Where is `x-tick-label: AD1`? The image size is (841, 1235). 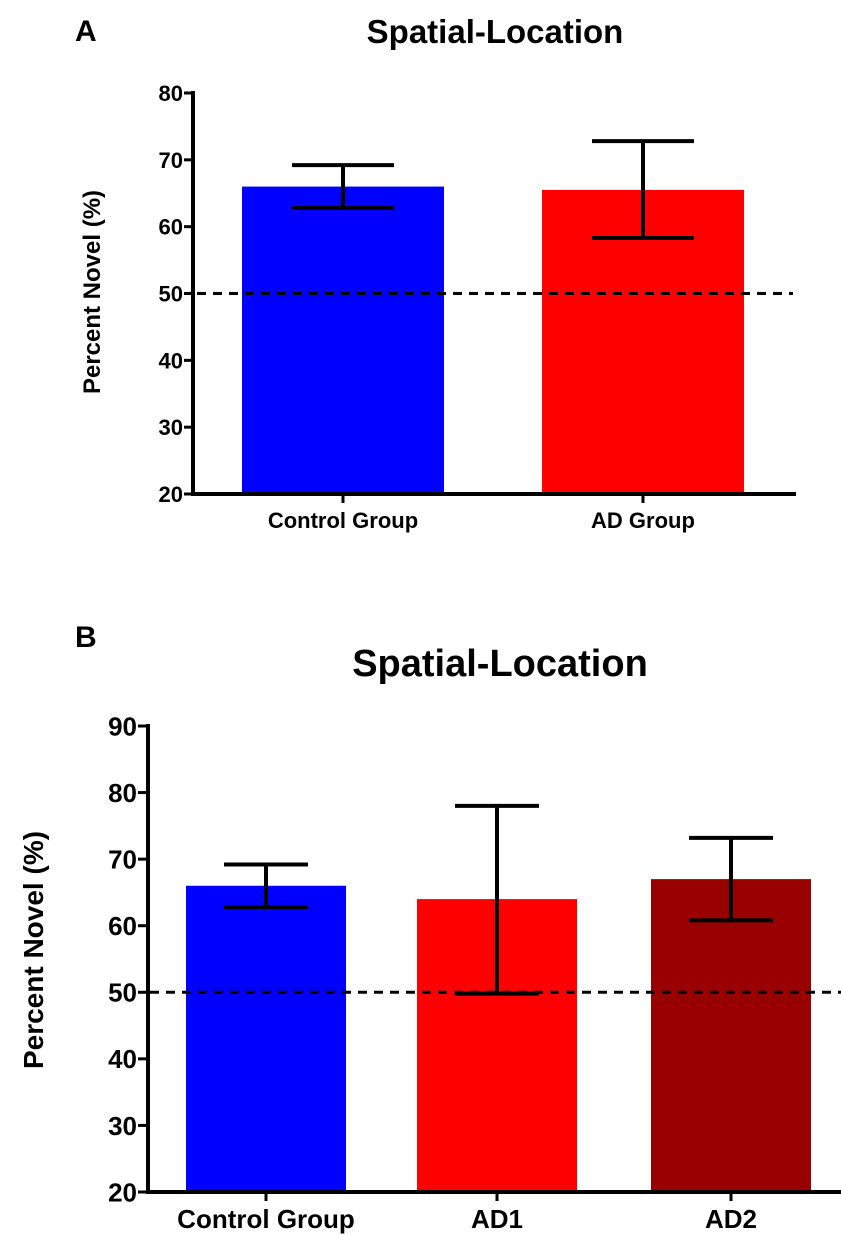
x-tick-label: AD1 is located at coordinates (497, 1219).